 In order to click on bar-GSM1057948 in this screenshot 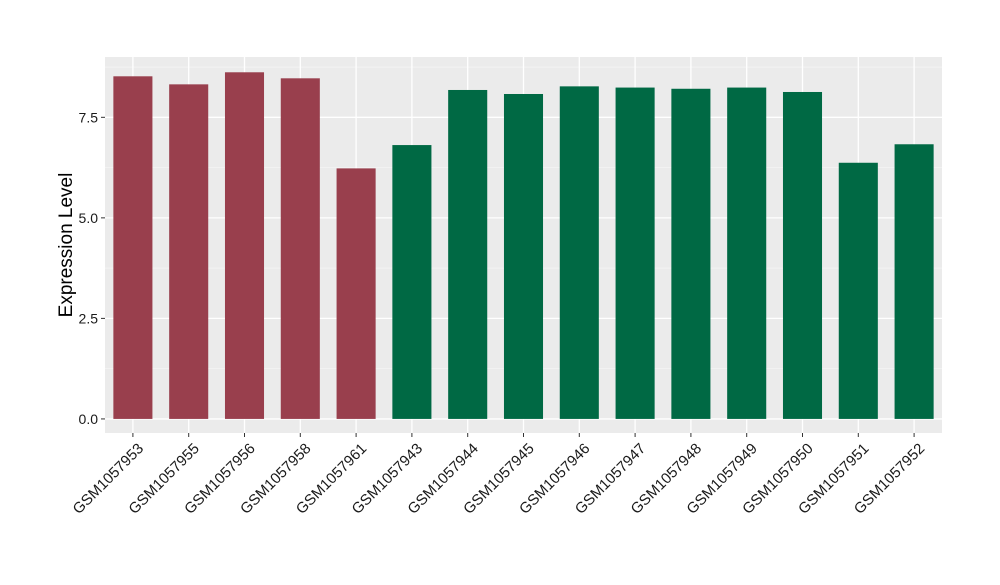, I will do `click(691, 253)`.